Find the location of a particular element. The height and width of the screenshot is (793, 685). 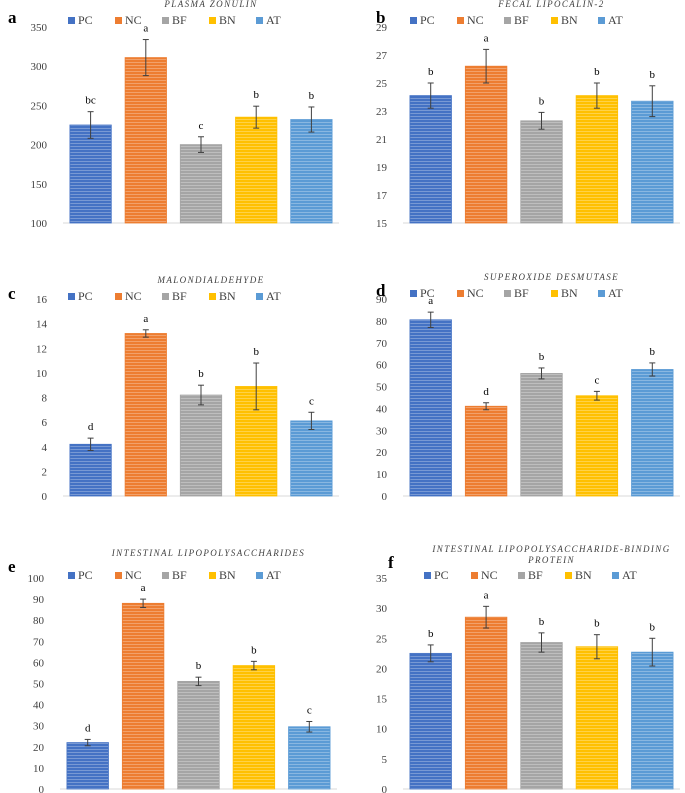

y-tick-label: 35 is located at coordinates (382, 579).